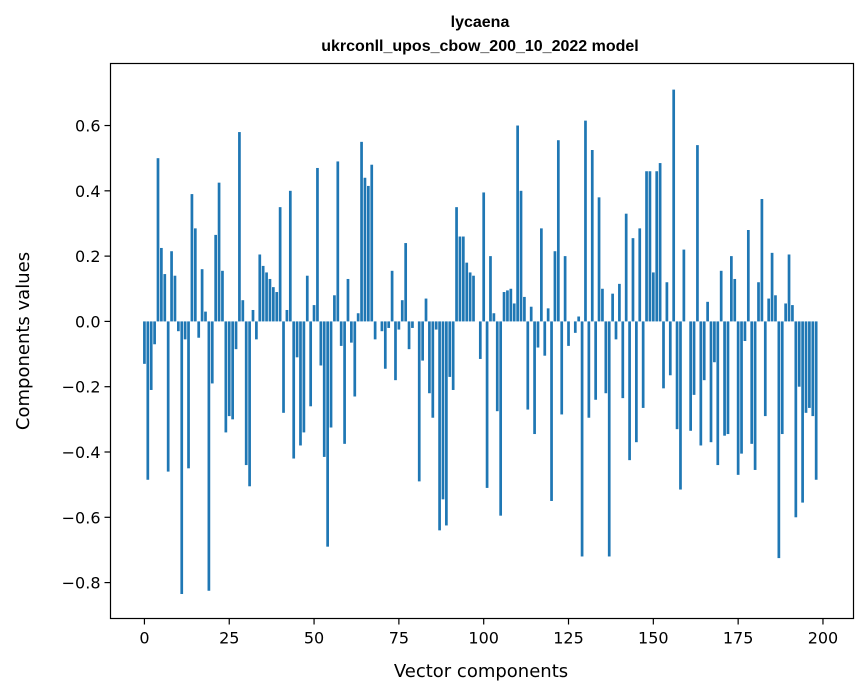 The width and height of the screenshot is (867, 700). Describe the element at coordinates (229, 638) in the screenshot. I see `x-tick-label: 25` at that location.